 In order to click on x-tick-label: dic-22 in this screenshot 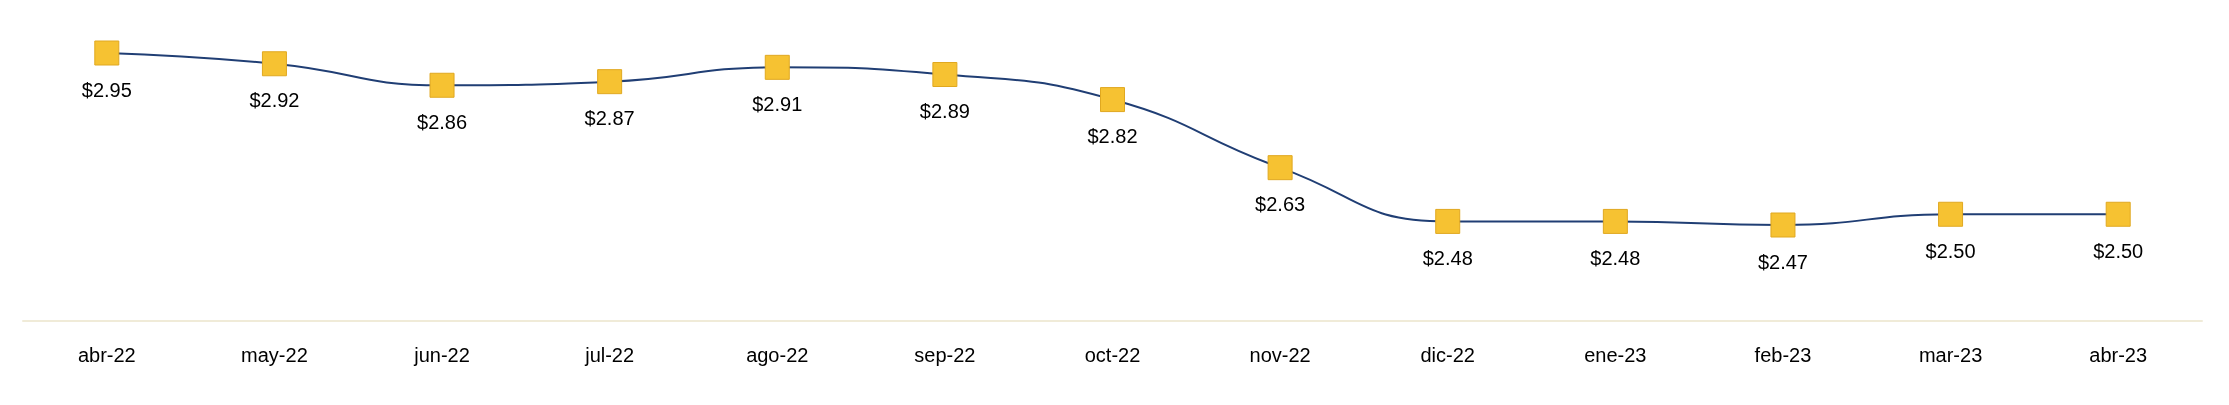, I will do `click(1447, 355)`.